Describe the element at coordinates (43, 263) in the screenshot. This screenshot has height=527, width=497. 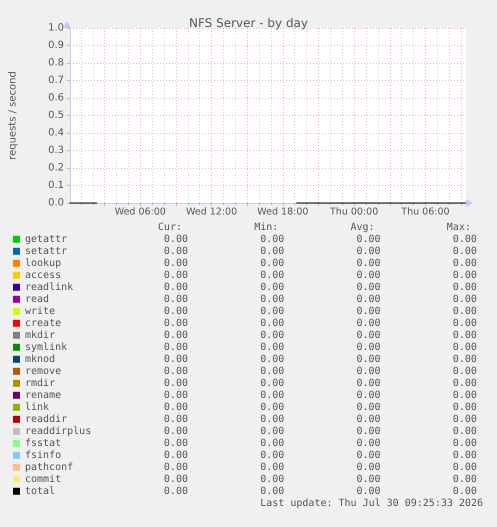
I see `legend-label: lookup` at that location.